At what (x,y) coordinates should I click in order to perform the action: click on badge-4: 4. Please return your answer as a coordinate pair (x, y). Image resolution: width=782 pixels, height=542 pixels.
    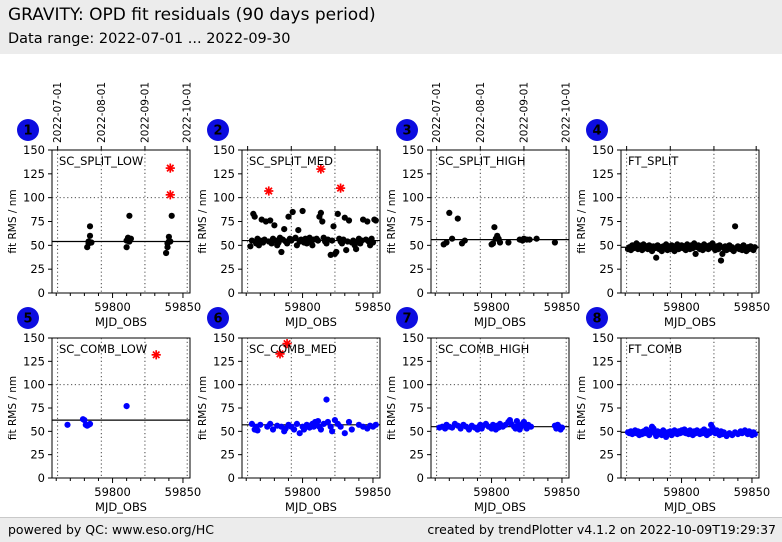
    Looking at the image, I should click on (597, 130).